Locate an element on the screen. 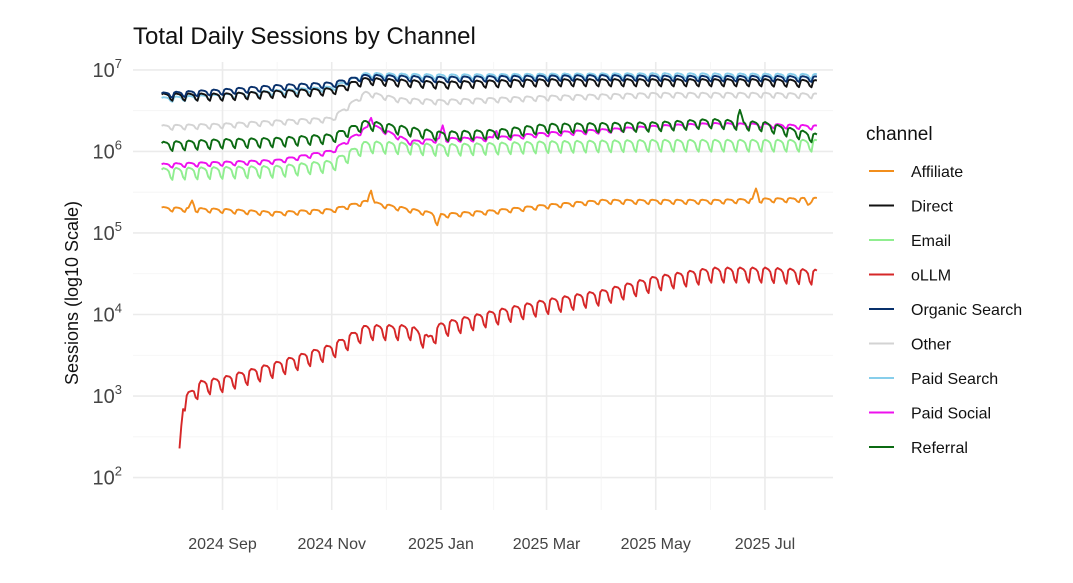  legend-label: Organic Search is located at coordinates (966, 310).